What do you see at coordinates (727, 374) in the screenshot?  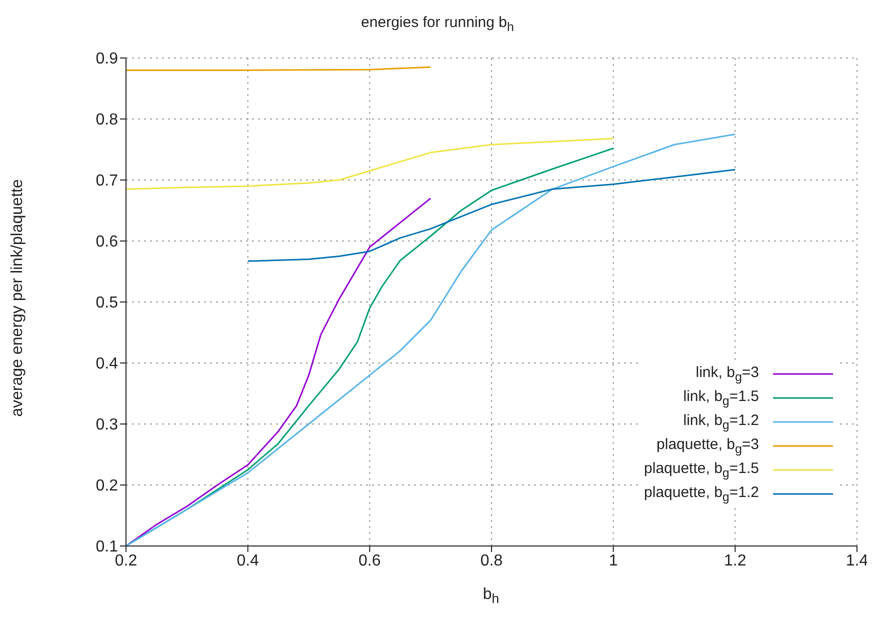 I see `legend-label: link, b$_{g}$=3` at bounding box center [727, 374].